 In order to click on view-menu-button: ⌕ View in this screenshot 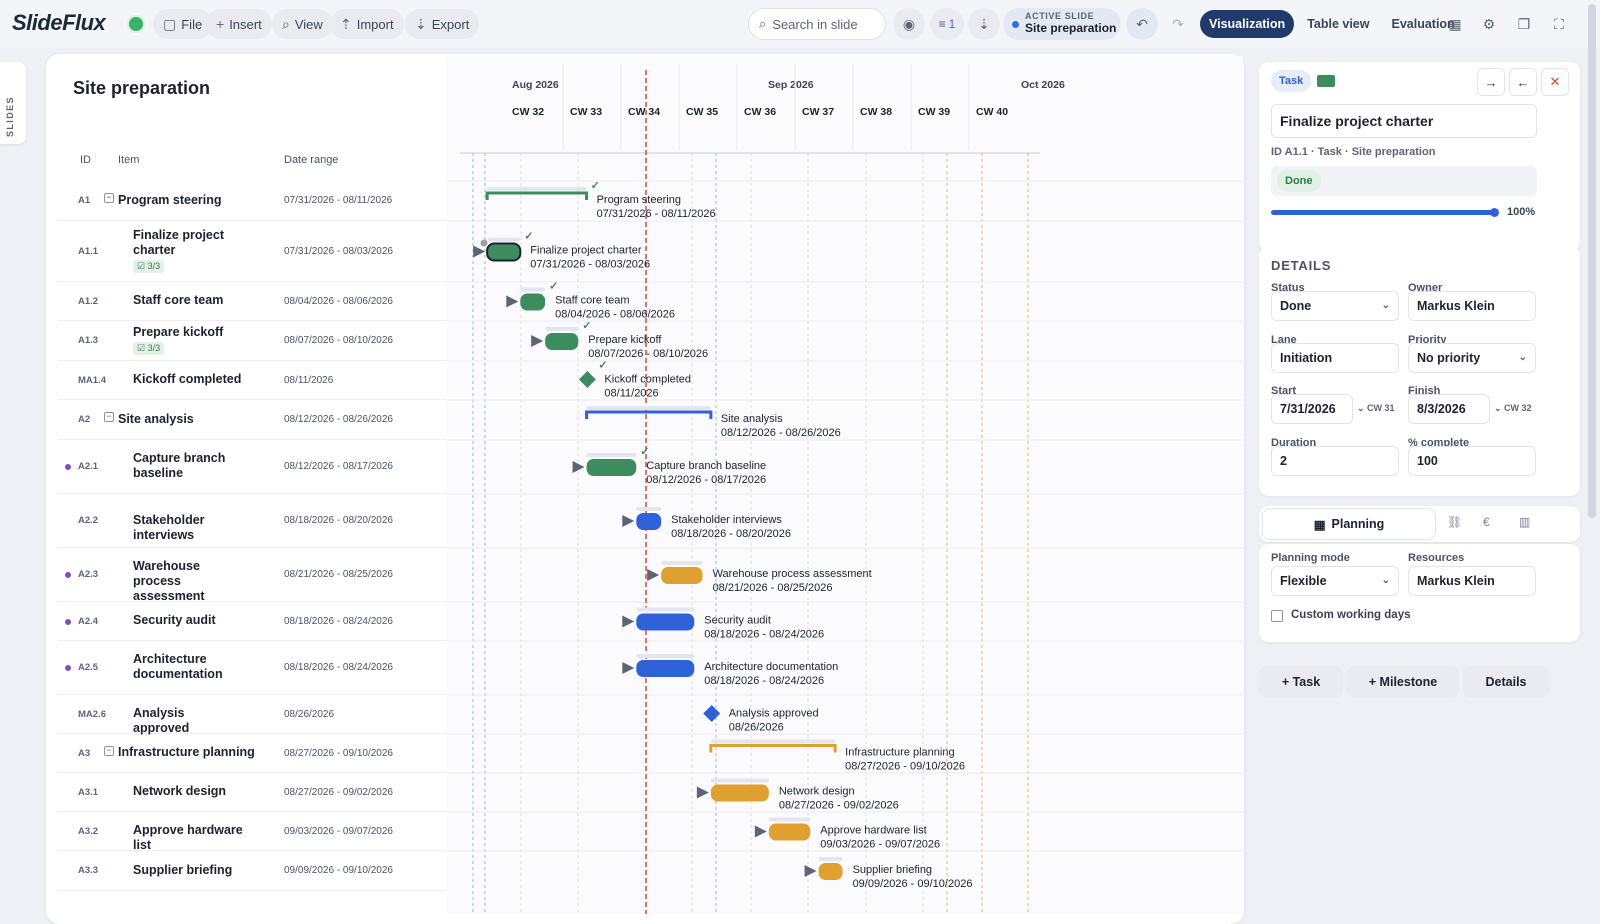, I will do `click(302, 24)`.